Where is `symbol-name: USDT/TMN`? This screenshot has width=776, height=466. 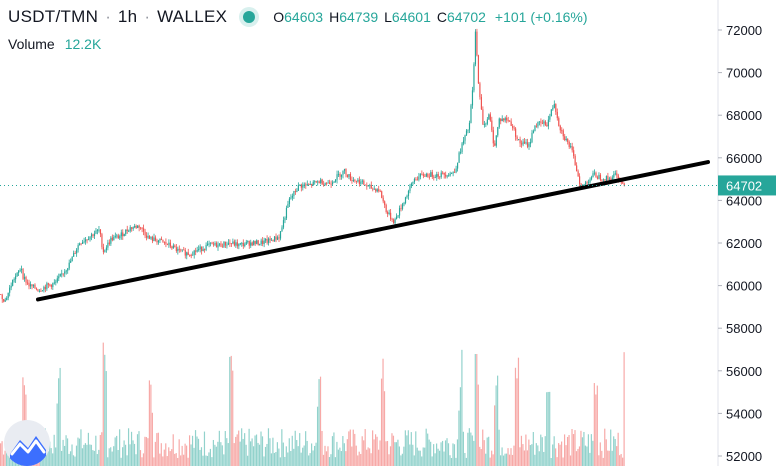
symbol-name: USDT/TMN is located at coordinates (53, 16).